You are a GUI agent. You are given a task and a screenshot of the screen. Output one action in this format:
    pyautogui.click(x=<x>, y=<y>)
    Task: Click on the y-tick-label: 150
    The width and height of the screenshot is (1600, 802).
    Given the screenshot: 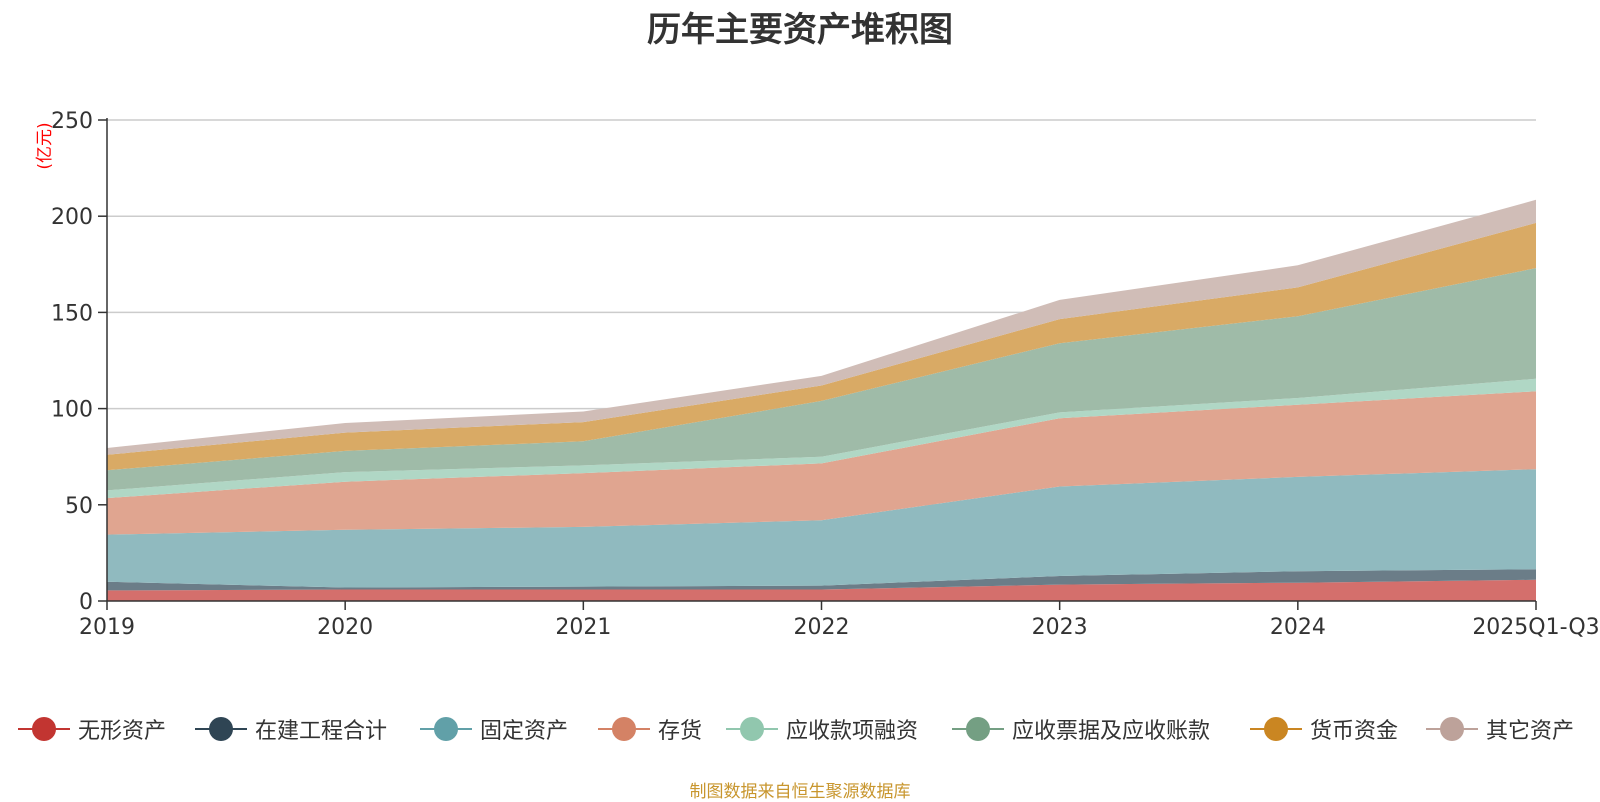 What is the action you would take?
    pyautogui.click(x=72, y=313)
    